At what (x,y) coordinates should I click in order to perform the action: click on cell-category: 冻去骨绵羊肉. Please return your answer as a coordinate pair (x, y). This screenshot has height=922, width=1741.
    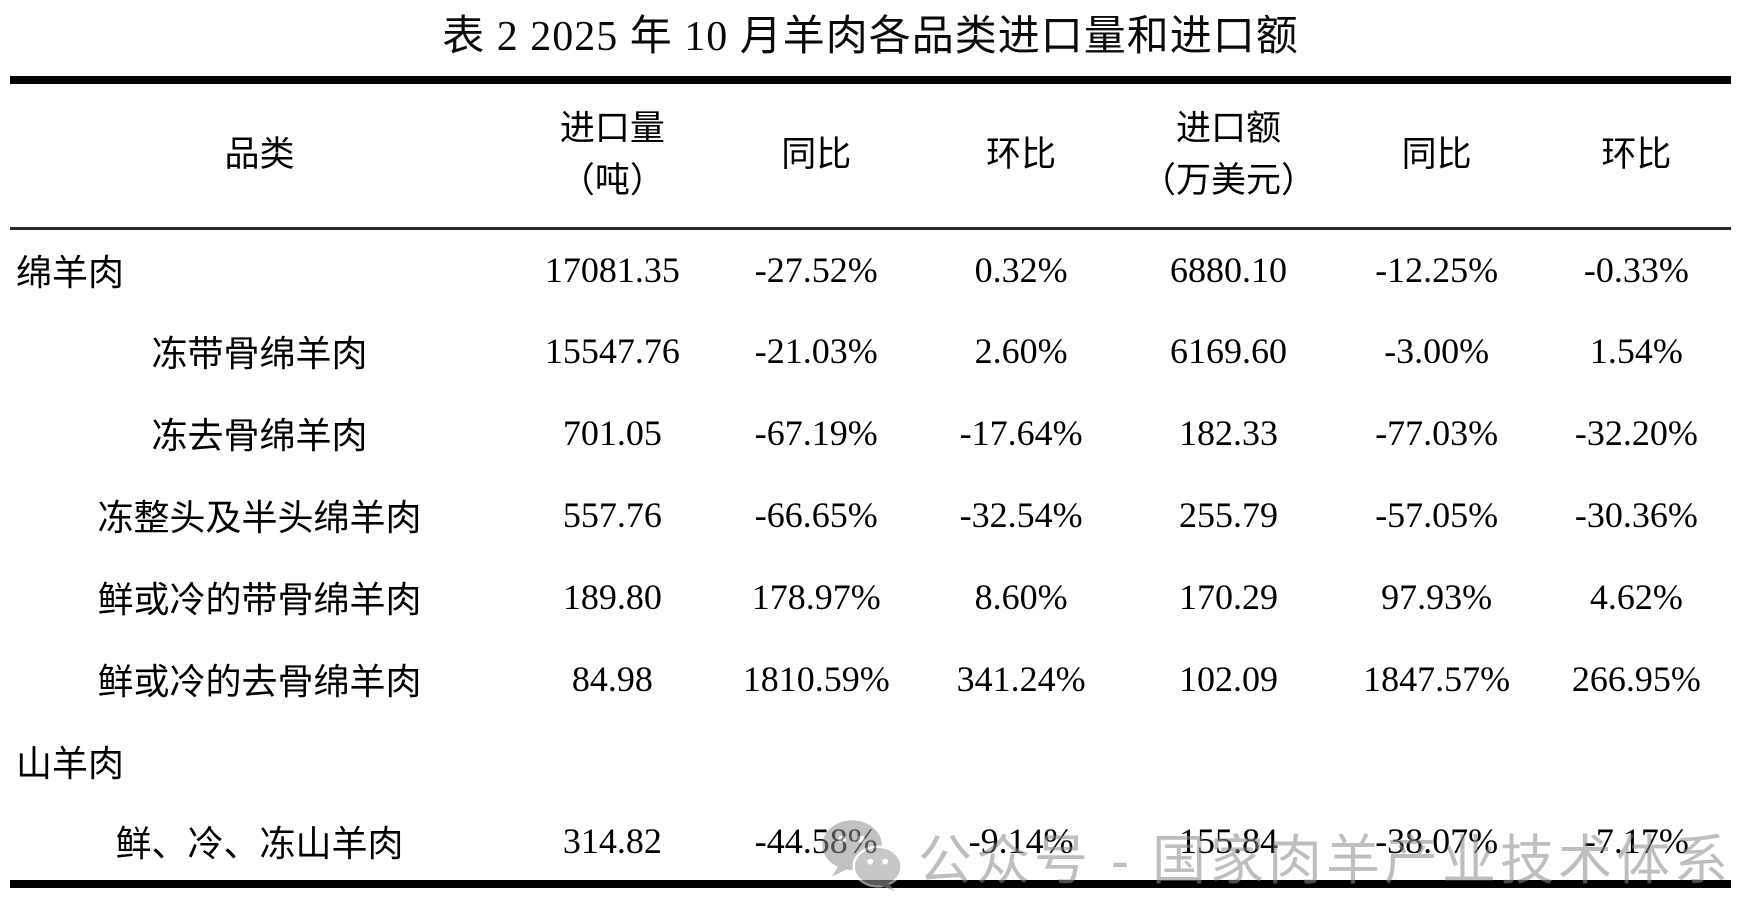
    Looking at the image, I should click on (259, 436).